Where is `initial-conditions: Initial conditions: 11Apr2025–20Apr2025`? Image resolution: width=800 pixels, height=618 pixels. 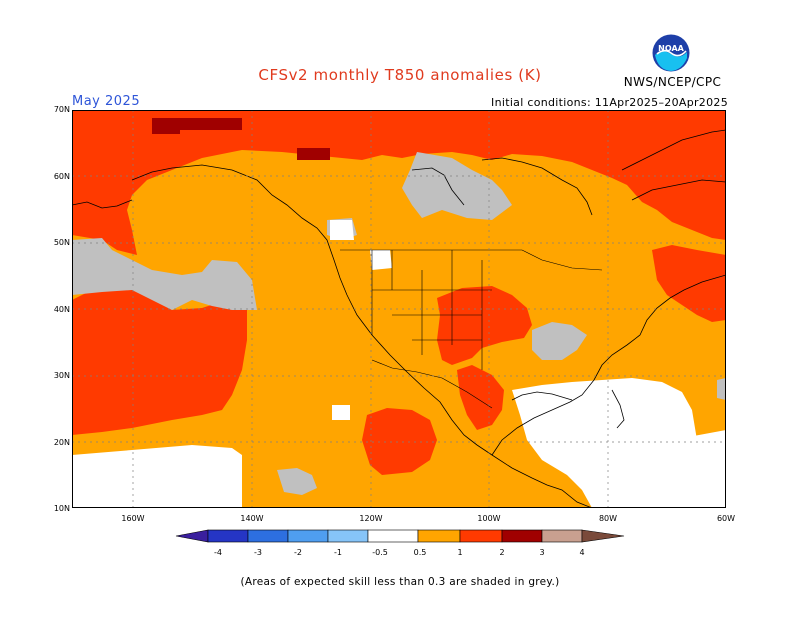
initial-conditions: Initial conditions: 11Apr2025–20Apr2025 is located at coordinates (609, 102).